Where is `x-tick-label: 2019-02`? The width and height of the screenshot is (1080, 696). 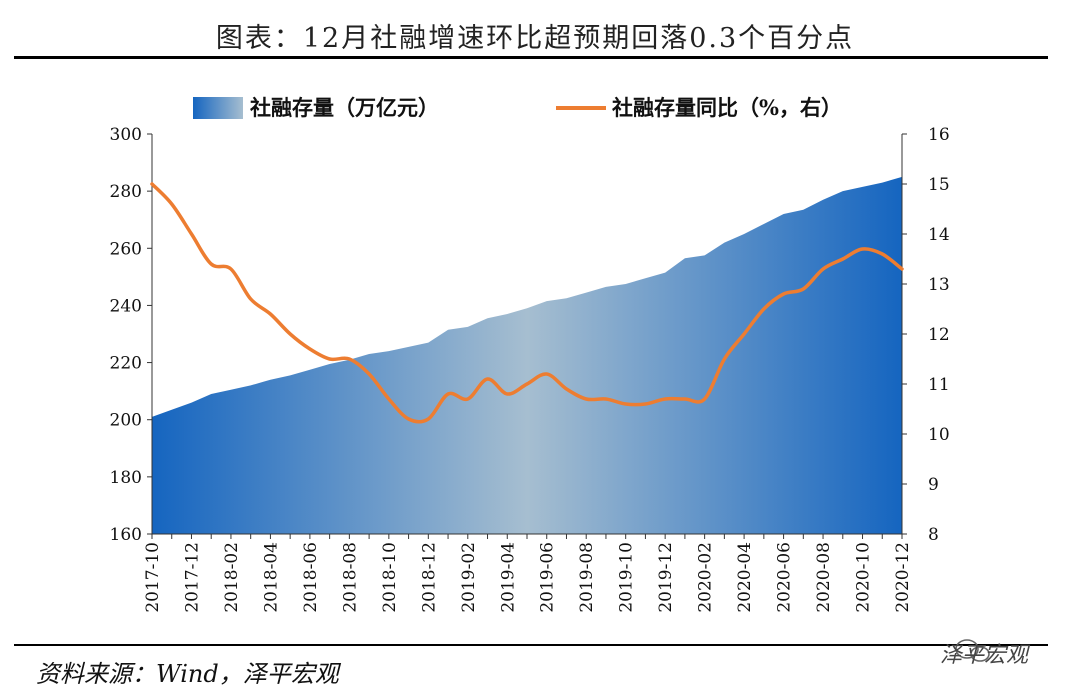
x-tick-label: 2019-02 is located at coordinates (469, 577).